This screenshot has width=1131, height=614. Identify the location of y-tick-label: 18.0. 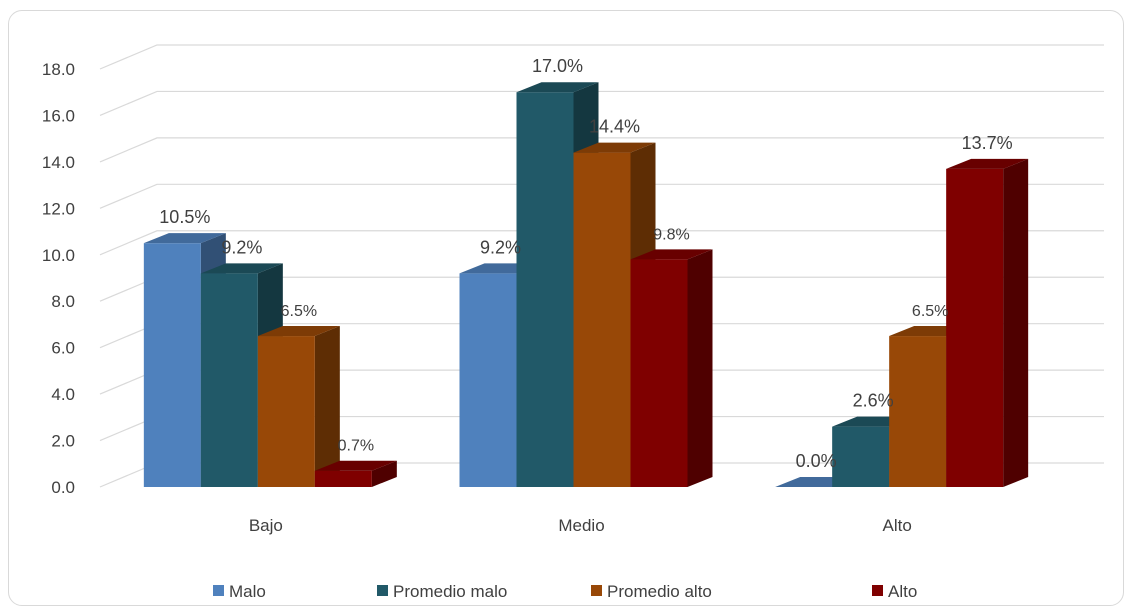
(58, 69).